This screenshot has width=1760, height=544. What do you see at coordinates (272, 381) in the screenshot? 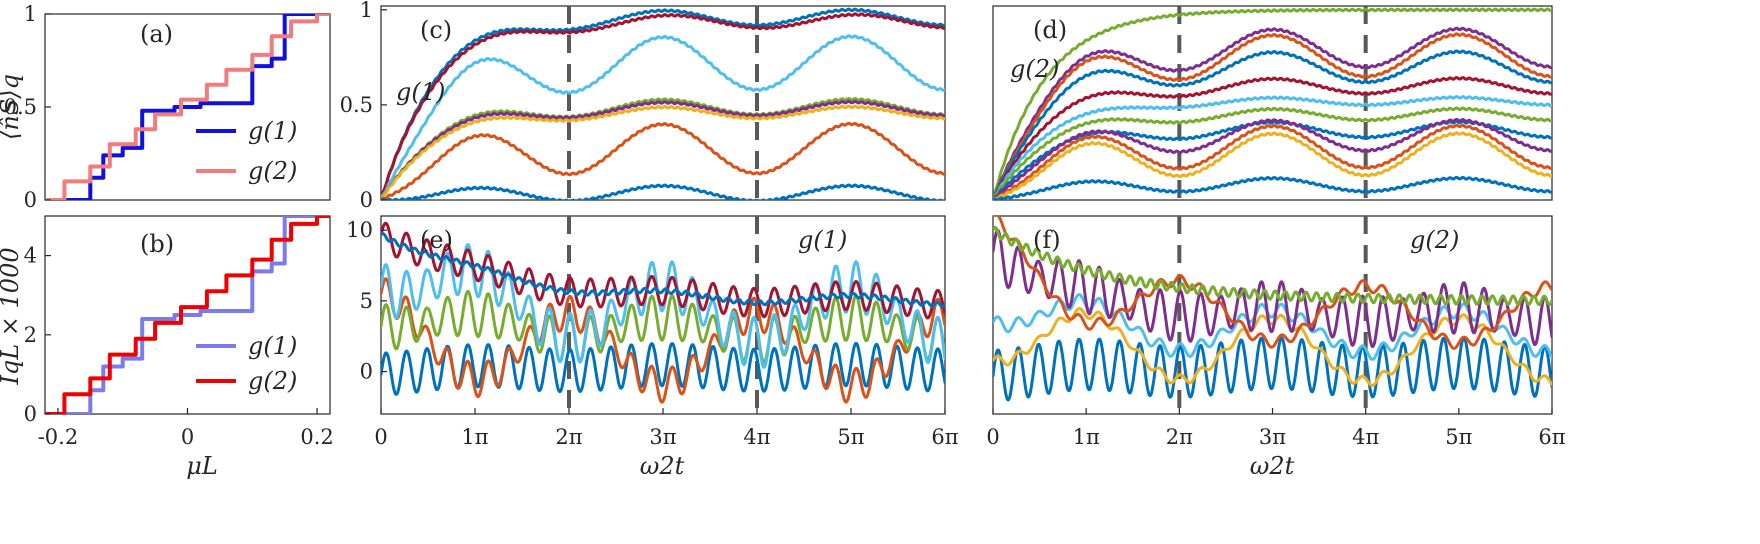
I see `legend-b-g2-label: g(2)` at bounding box center [272, 381].